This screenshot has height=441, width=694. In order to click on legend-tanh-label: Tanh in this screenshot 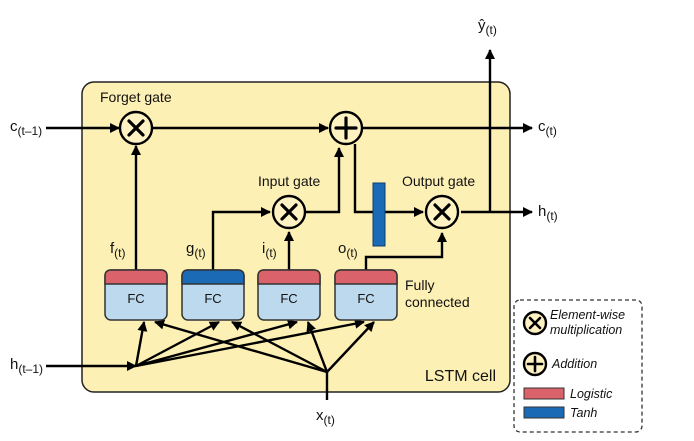, I will do `click(583, 413)`.